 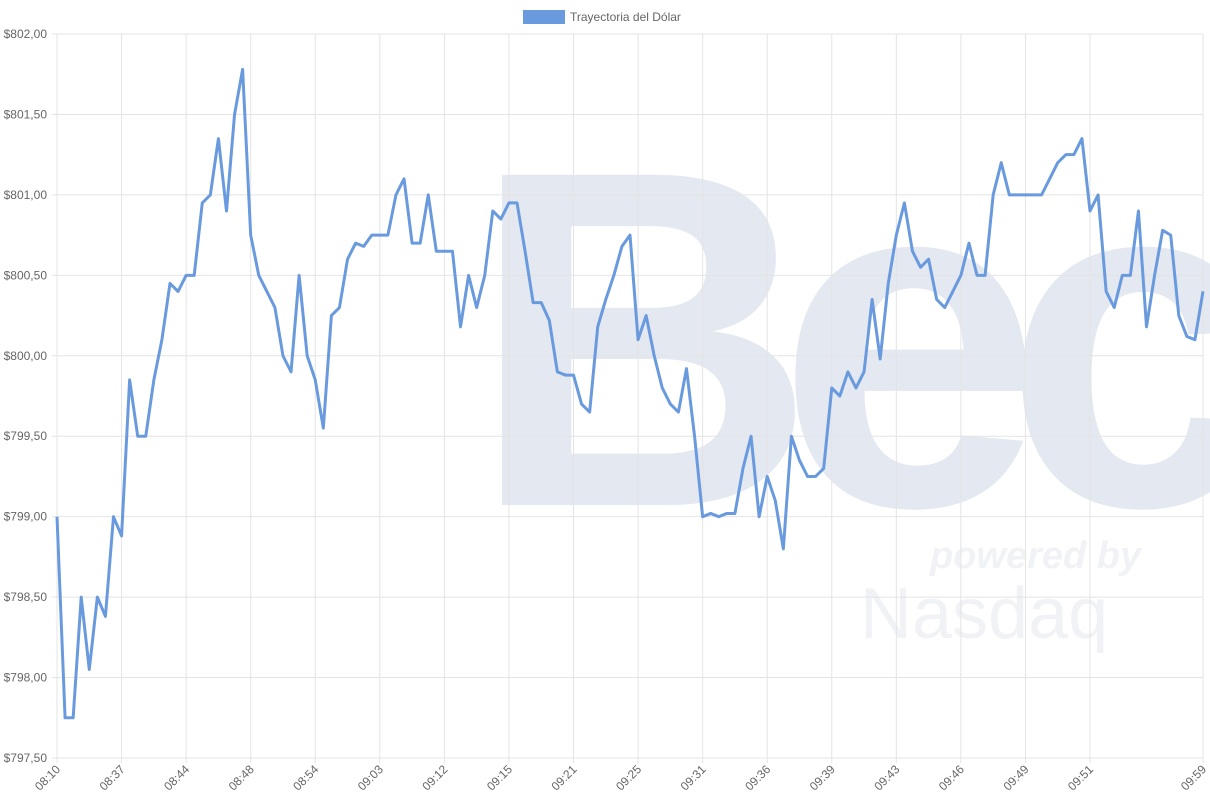 What do you see at coordinates (886, 777) in the screenshot?
I see `x-tick-label: 09:43` at bounding box center [886, 777].